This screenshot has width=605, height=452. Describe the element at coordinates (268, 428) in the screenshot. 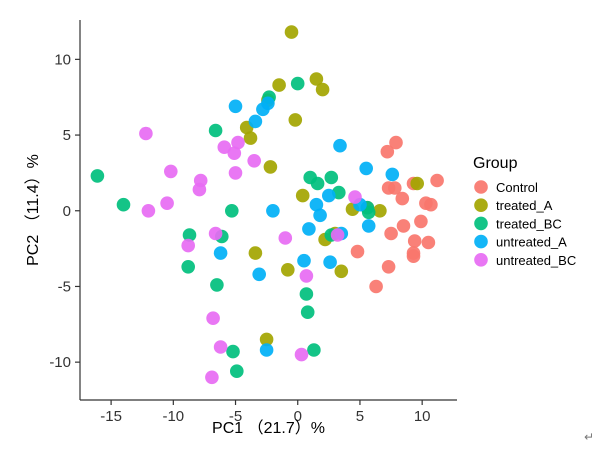

I see `x-axis-title: PC1 （21.7）%` at that location.